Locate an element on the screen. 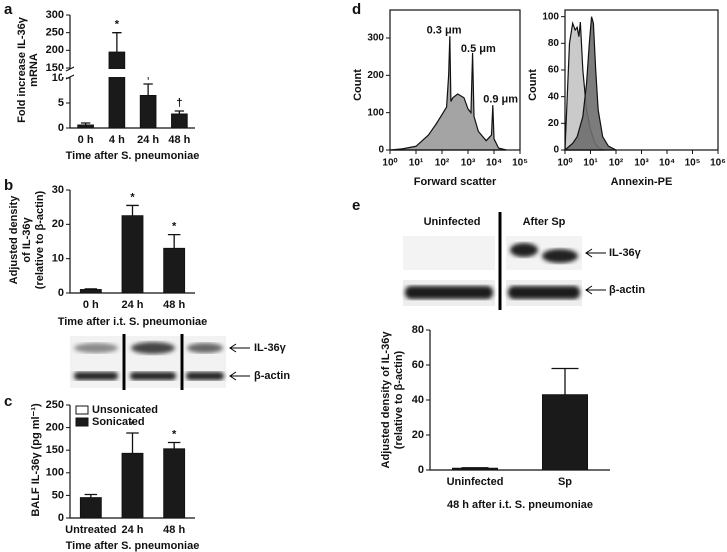 The height and width of the screenshot is (552, 727). x-axis-label: Annexin-PE is located at coordinates (642, 182).